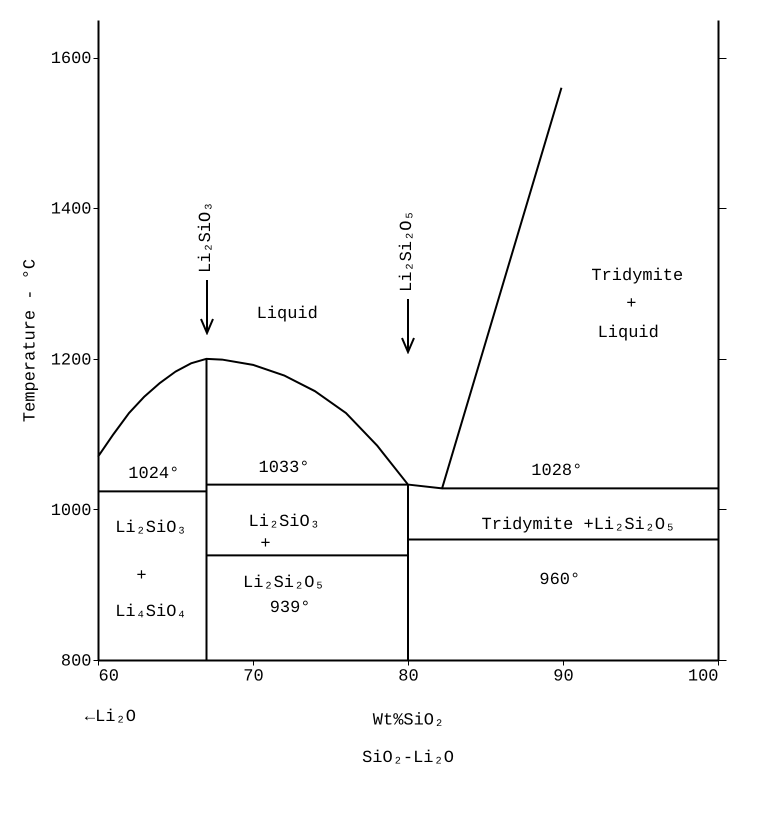 Image resolution: width=771 pixels, height=838 pixels. What do you see at coordinates (110, 718) in the screenshot?
I see `text: ←Li₂O` at bounding box center [110, 718].